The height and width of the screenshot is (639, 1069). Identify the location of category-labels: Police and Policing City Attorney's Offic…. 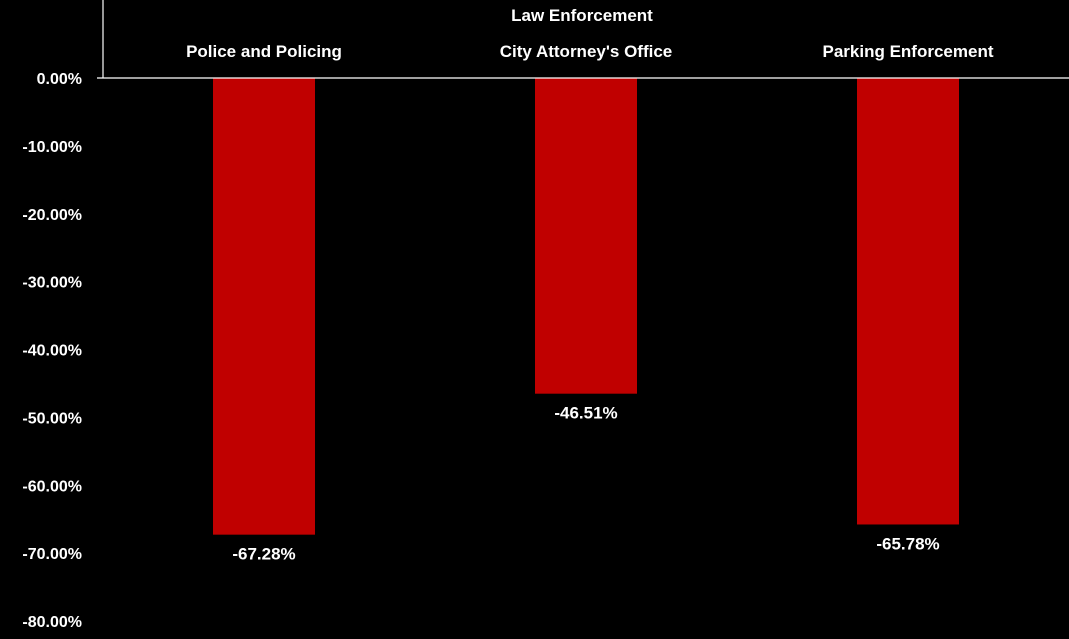
(590, 51).